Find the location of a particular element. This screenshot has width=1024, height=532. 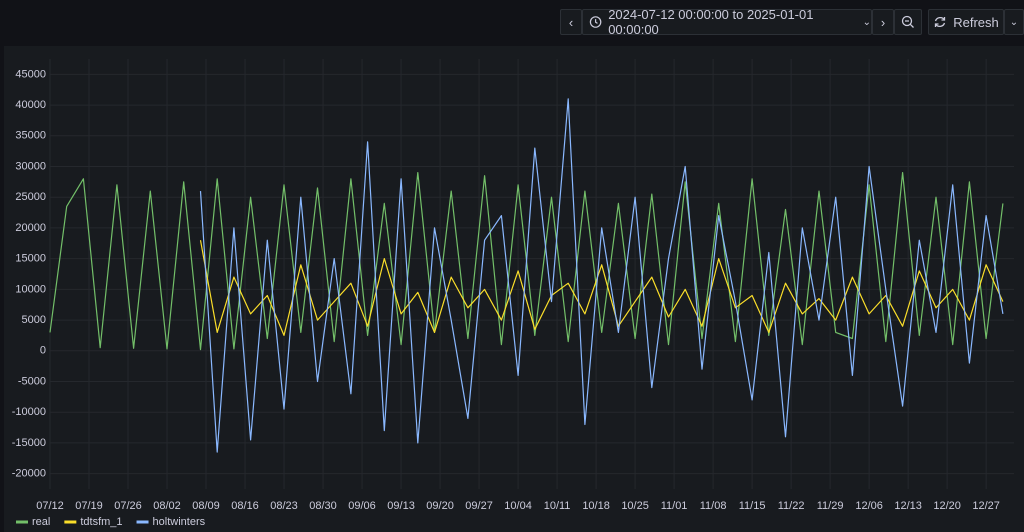

x-tick-label: 09/27 is located at coordinates (479, 506).